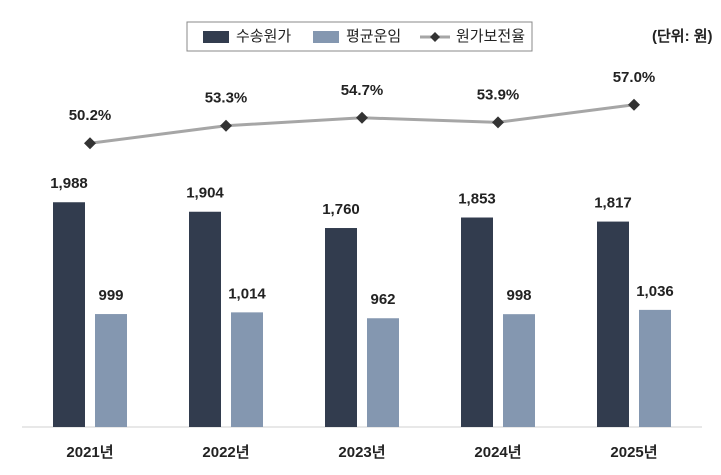 The width and height of the screenshot is (721, 475). I want to click on legend-marker, so click(435, 37).